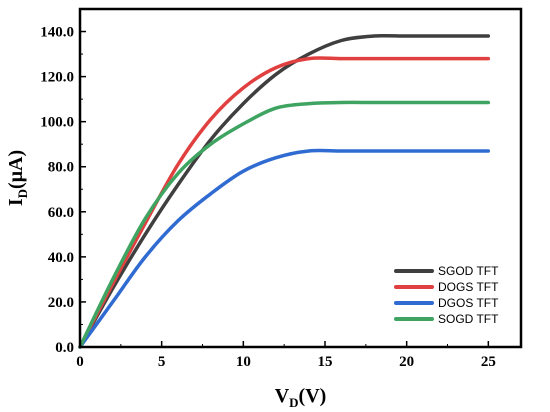 Image resolution: width=550 pixels, height=412 pixels. What do you see at coordinates (61, 213) in the screenshot?
I see `y-tick-label: 60.0` at bounding box center [61, 213].